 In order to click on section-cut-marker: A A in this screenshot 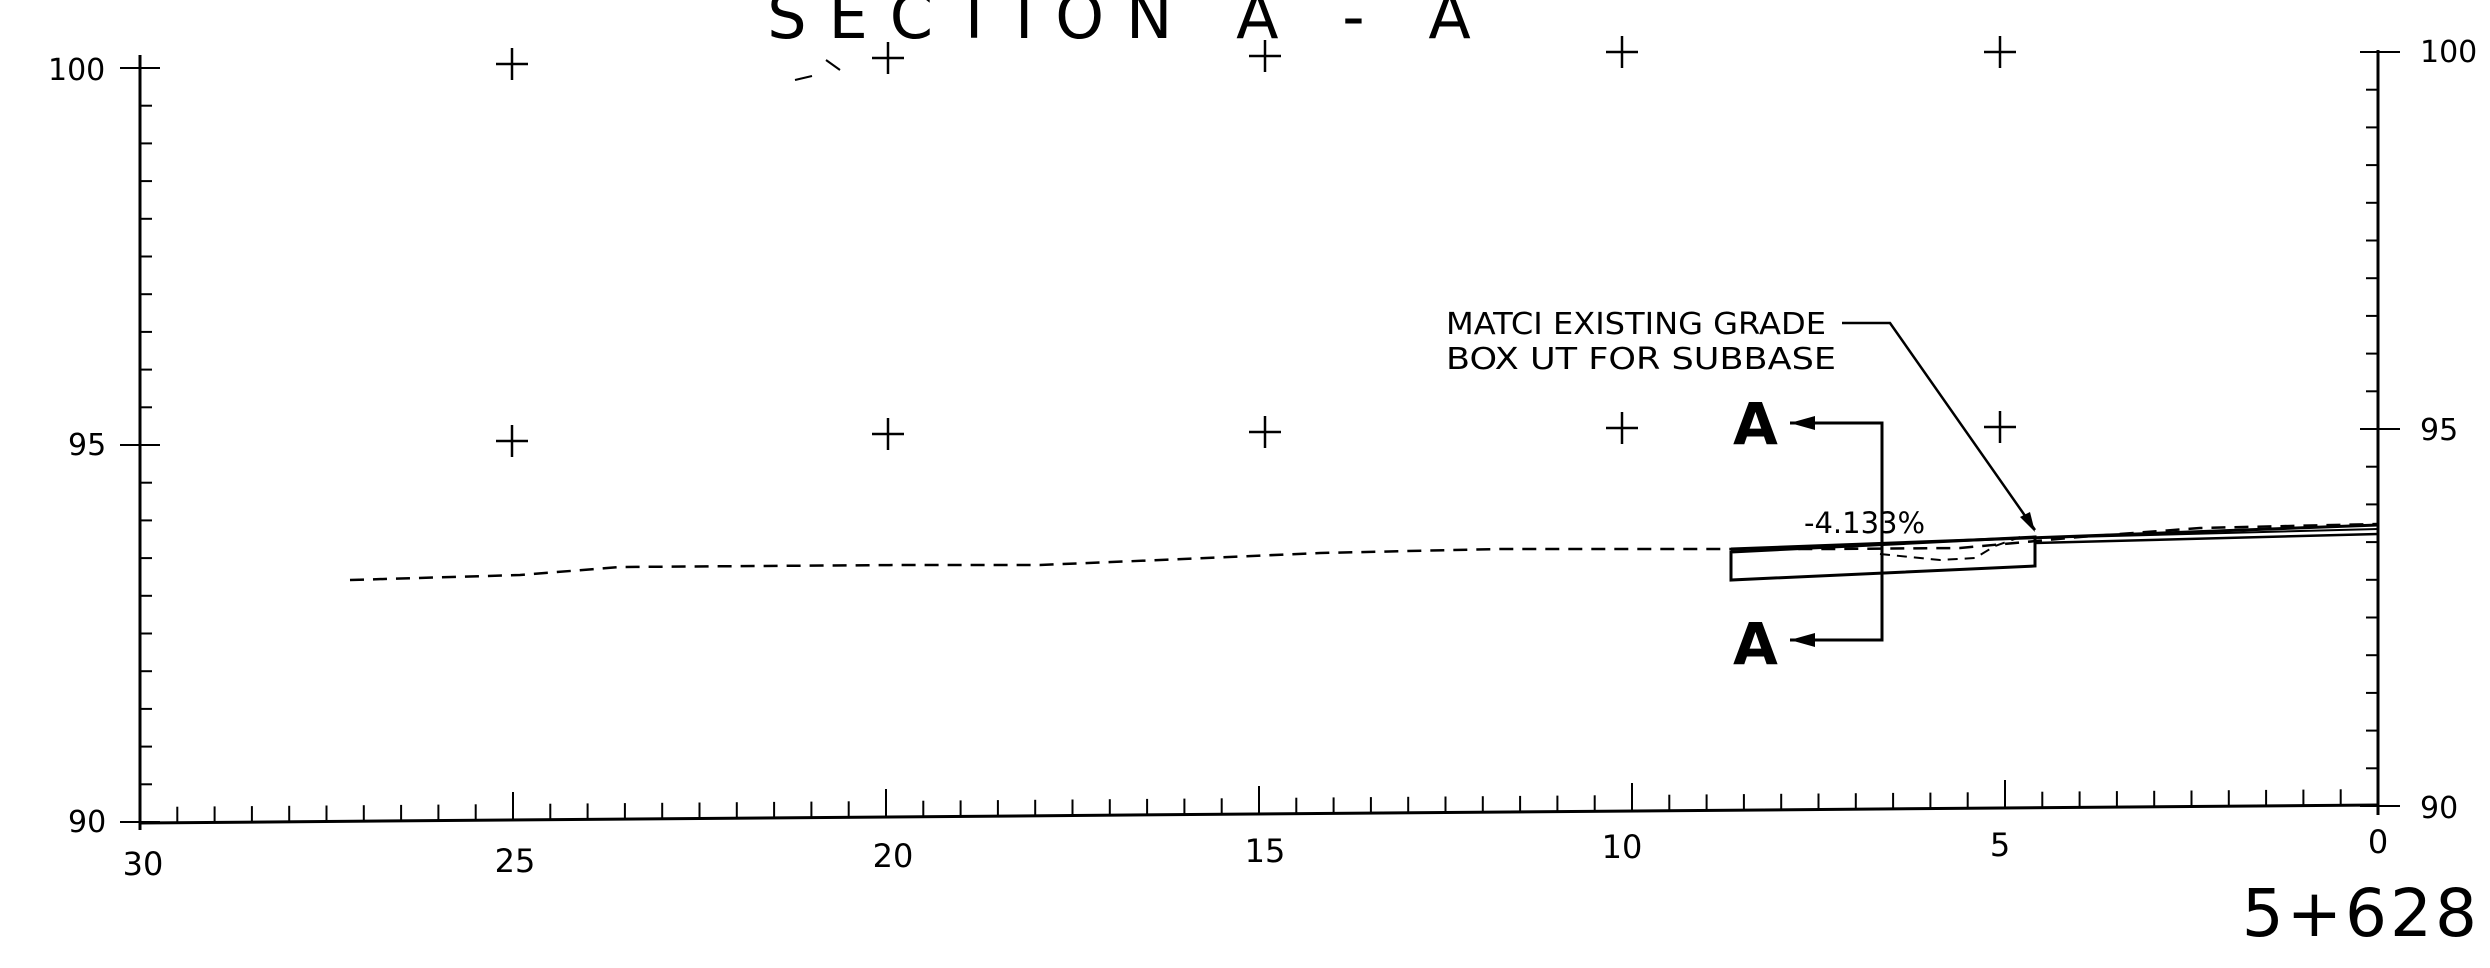, I will do `click(1808, 534)`.